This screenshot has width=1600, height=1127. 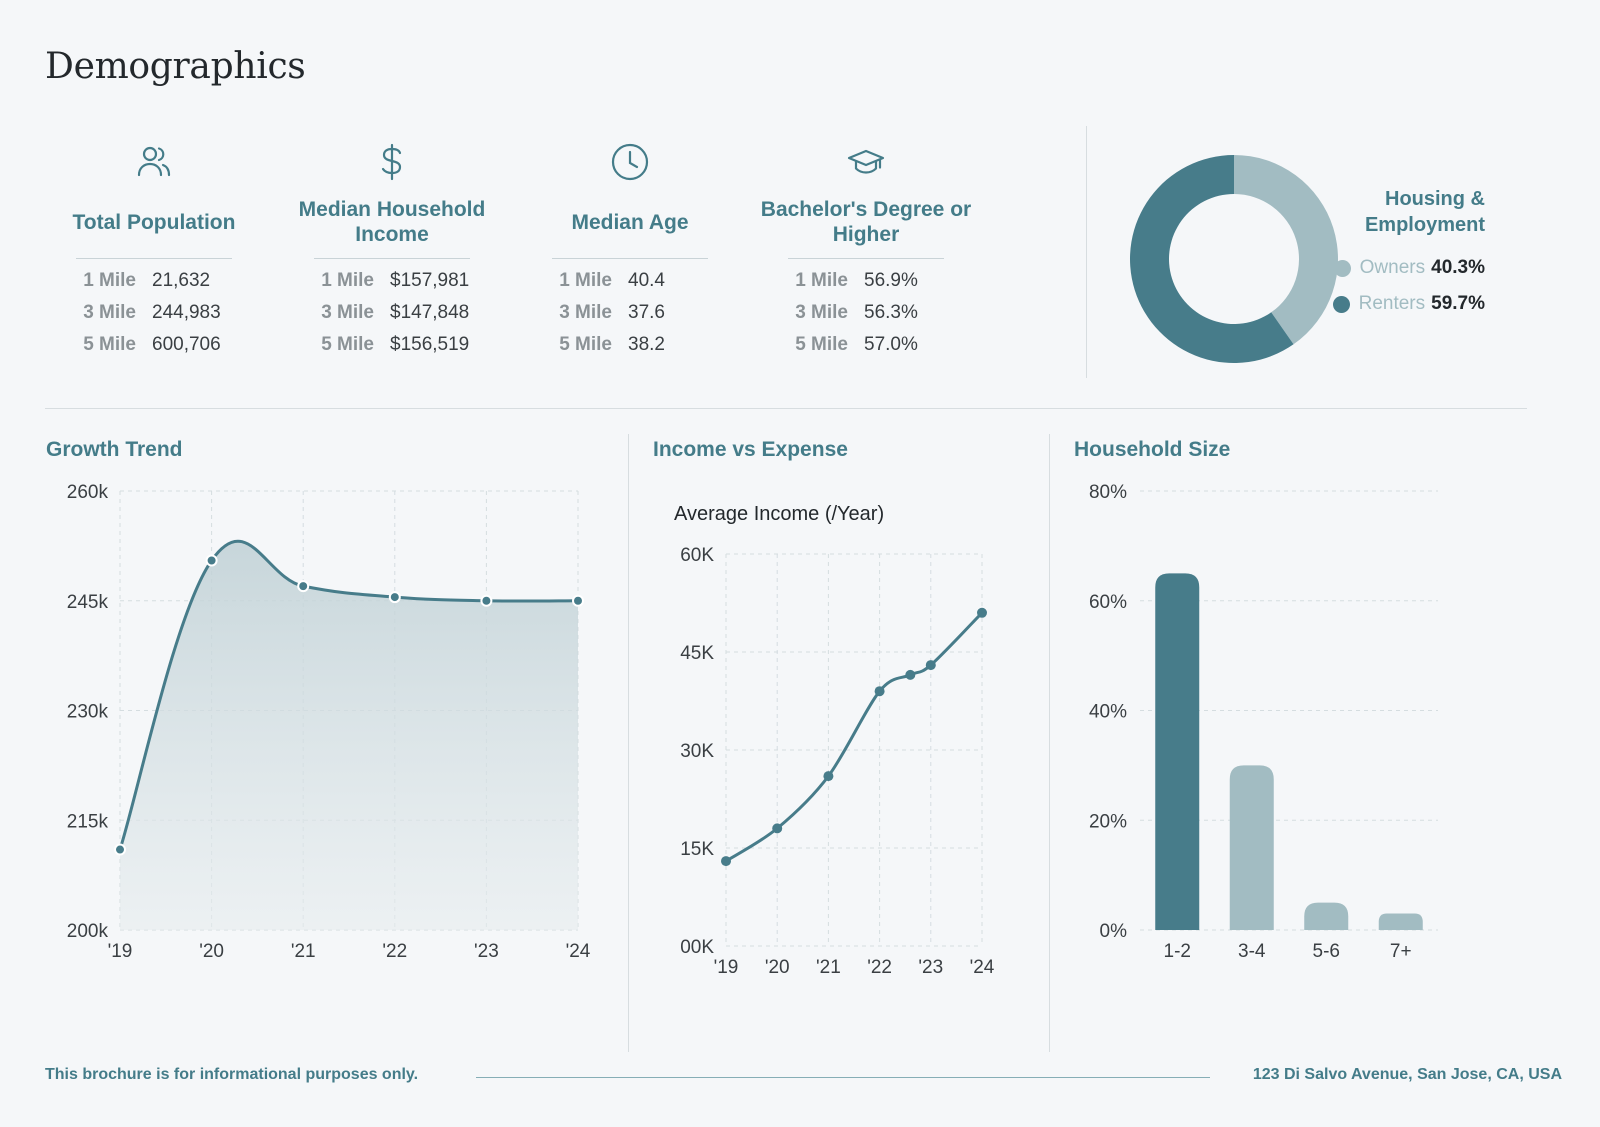 I want to click on stat-row: 1 Mile $157,981, so click(x=392, y=281).